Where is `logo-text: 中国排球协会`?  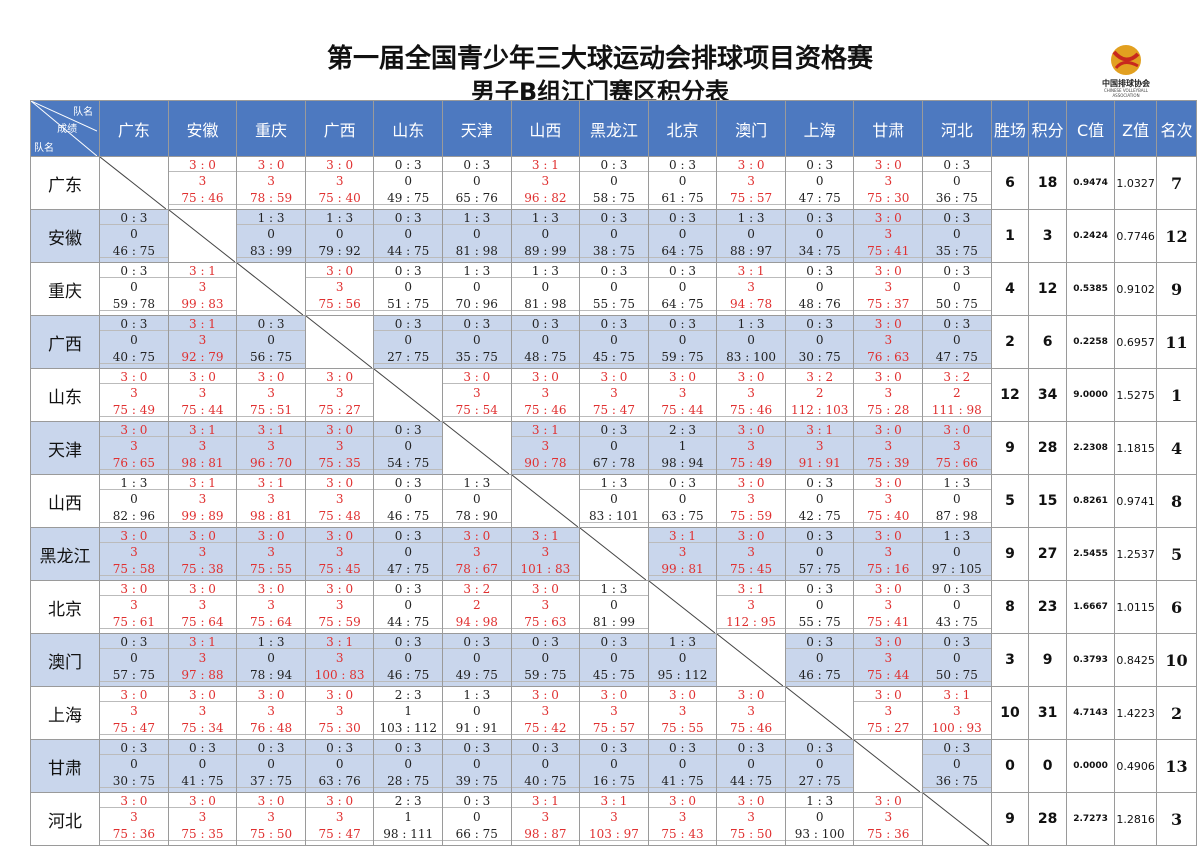
logo-text: 中国排球协会 is located at coordinates (1126, 83).